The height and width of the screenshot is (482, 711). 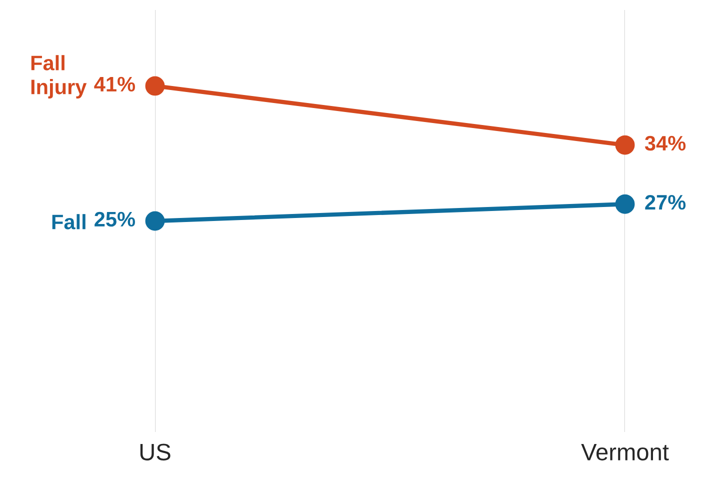 What do you see at coordinates (665, 143) in the screenshot?
I see `data-label: 34%` at bounding box center [665, 143].